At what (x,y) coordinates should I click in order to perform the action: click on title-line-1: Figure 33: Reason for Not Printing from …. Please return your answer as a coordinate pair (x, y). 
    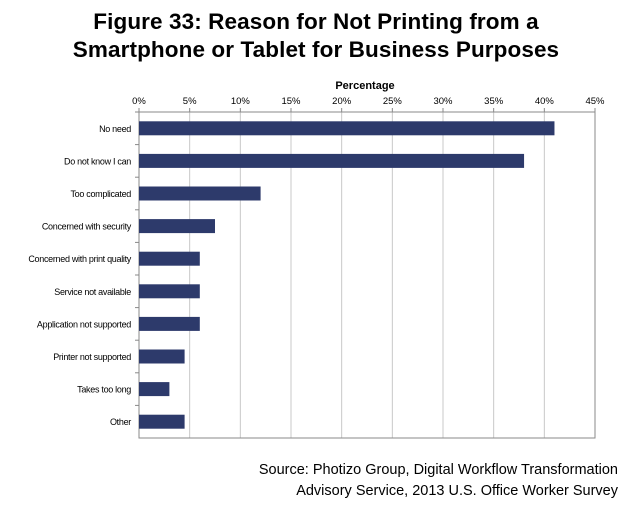
    Looking at the image, I should click on (316, 21).